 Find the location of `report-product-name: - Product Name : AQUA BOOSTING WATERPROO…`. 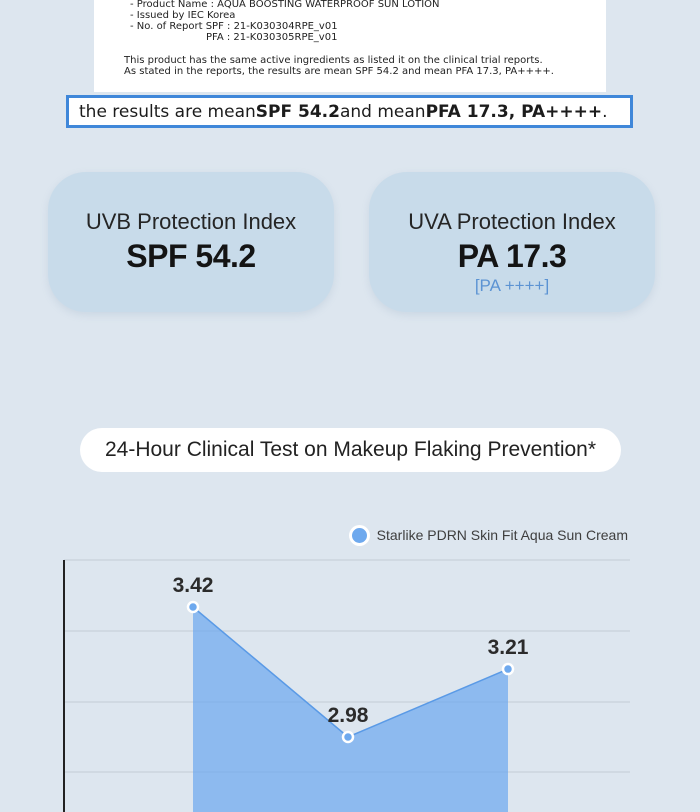

report-product-name: - Product Name : AQUA BOOSTING WATERPROO… is located at coordinates (285, 5).